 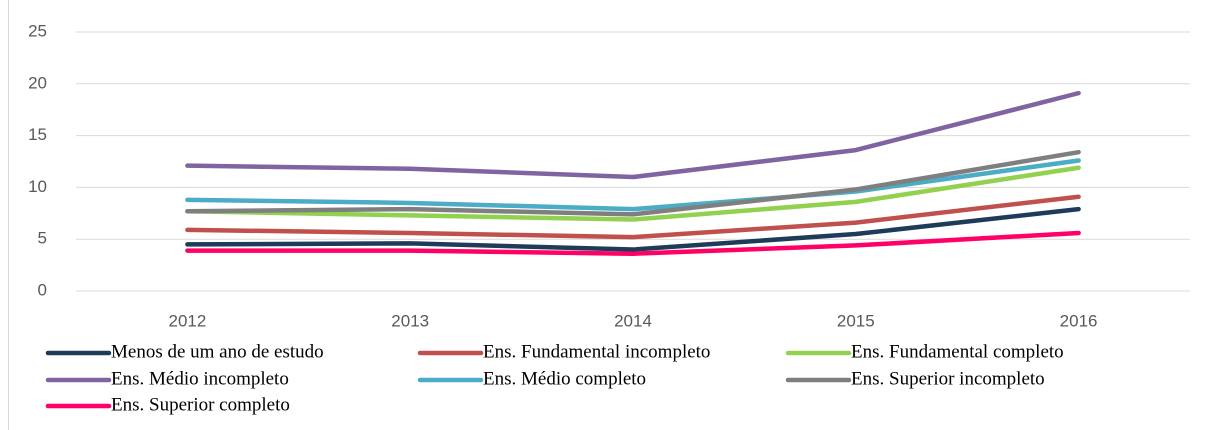 I want to click on y-tick-label: 15, so click(x=37, y=134).